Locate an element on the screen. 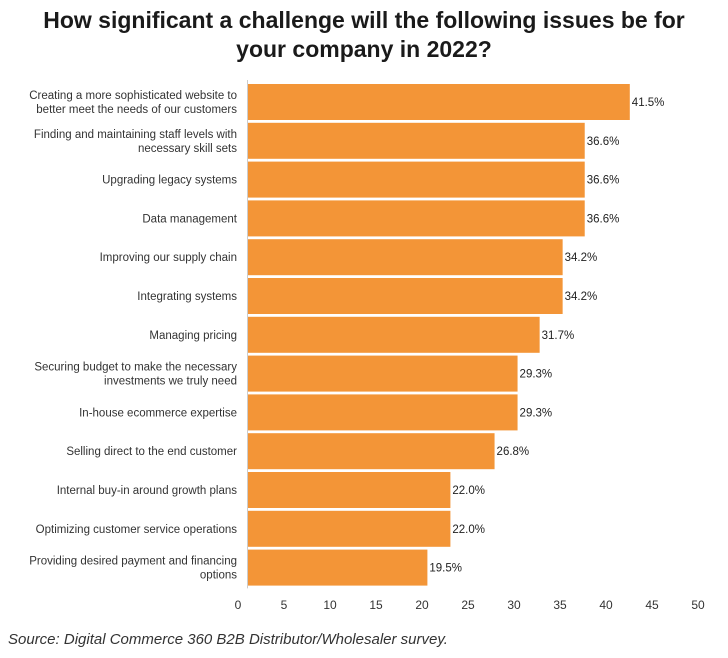 The height and width of the screenshot is (658, 728). category-label: Internal buy-in around growth plans is located at coordinates (147, 491).